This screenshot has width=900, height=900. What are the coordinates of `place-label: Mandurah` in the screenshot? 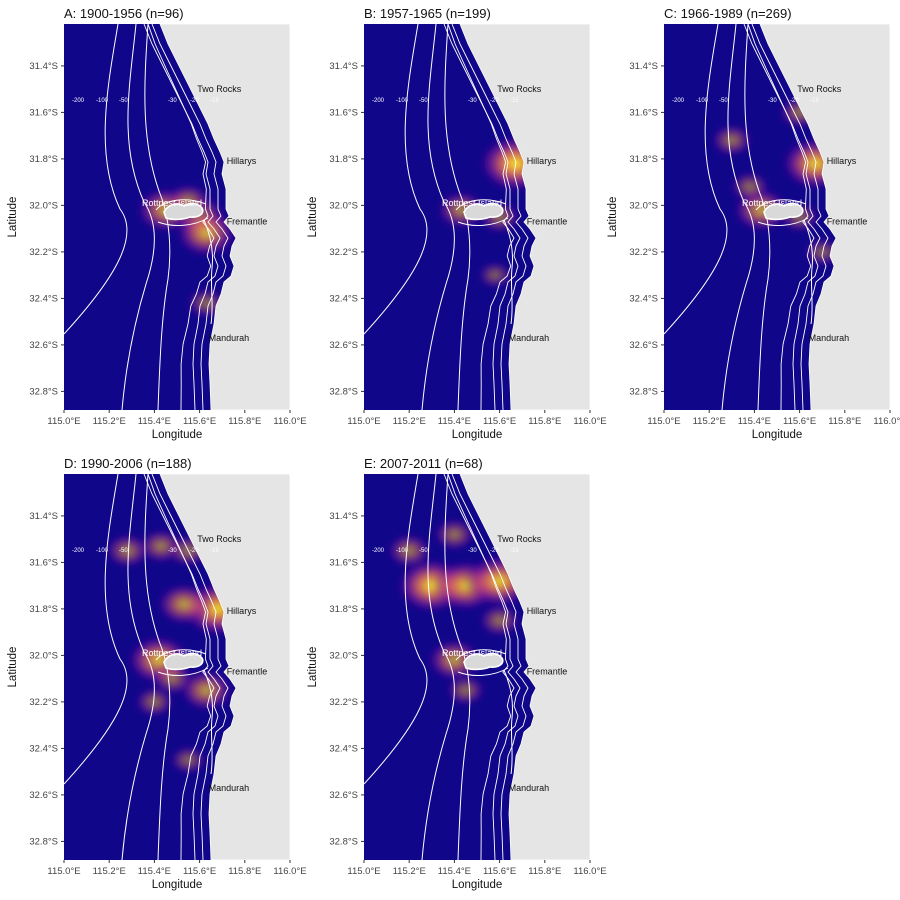 It's located at (529, 338).